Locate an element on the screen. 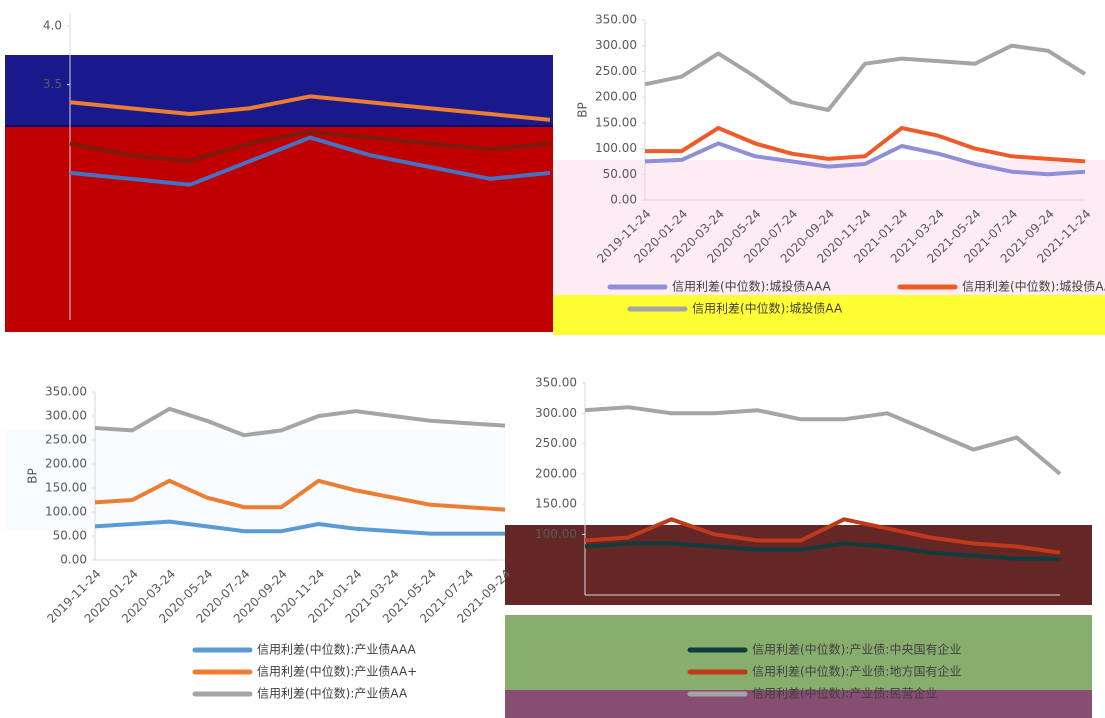 Image resolution: width=1105 pixels, height=718 pixels. legend-label: 信用利差(中位数):城投债AAA is located at coordinates (751, 286).